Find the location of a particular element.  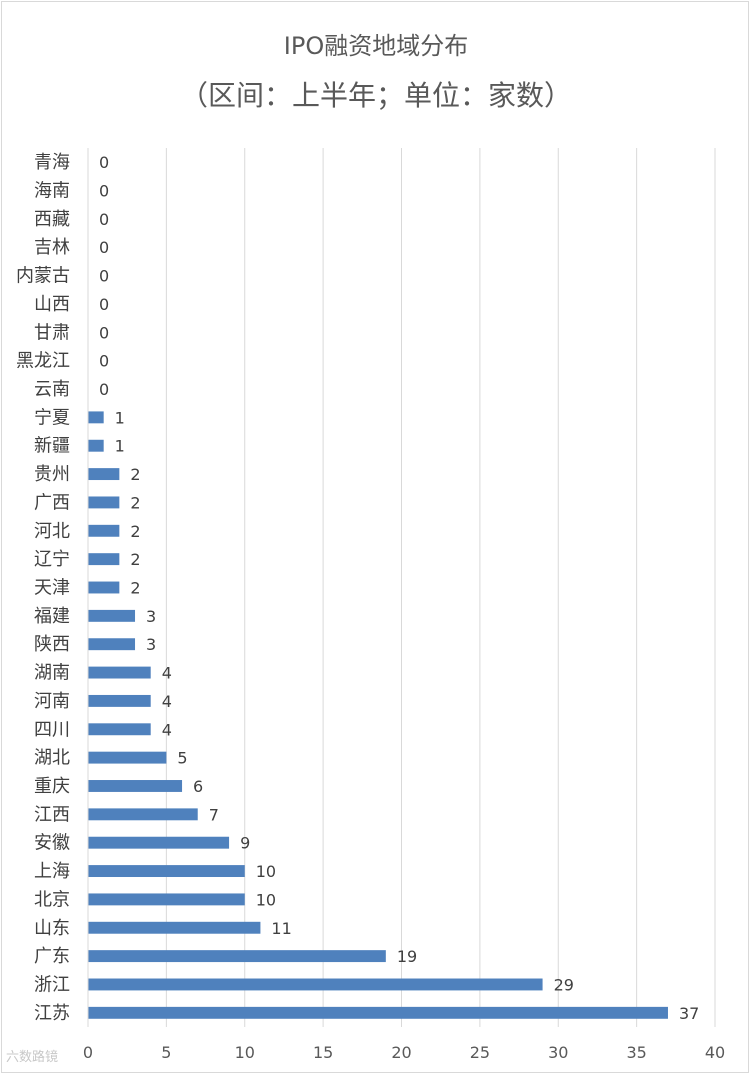

category-label: 河北 is located at coordinates (52, 531).